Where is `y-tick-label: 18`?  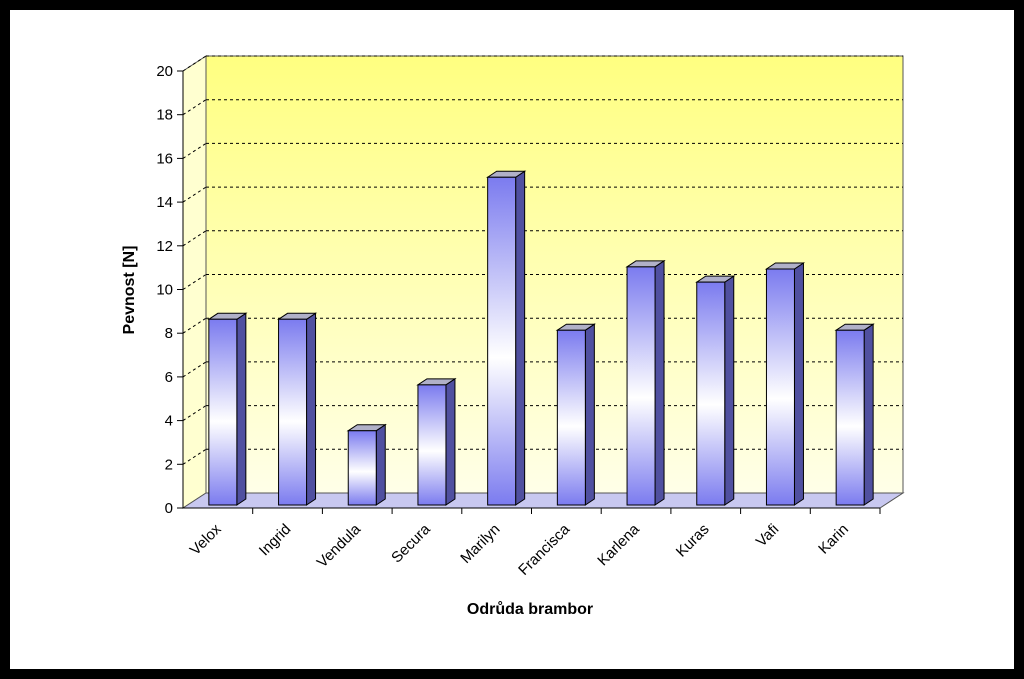 y-tick-label: 18 is located at coordinates (164, 115).